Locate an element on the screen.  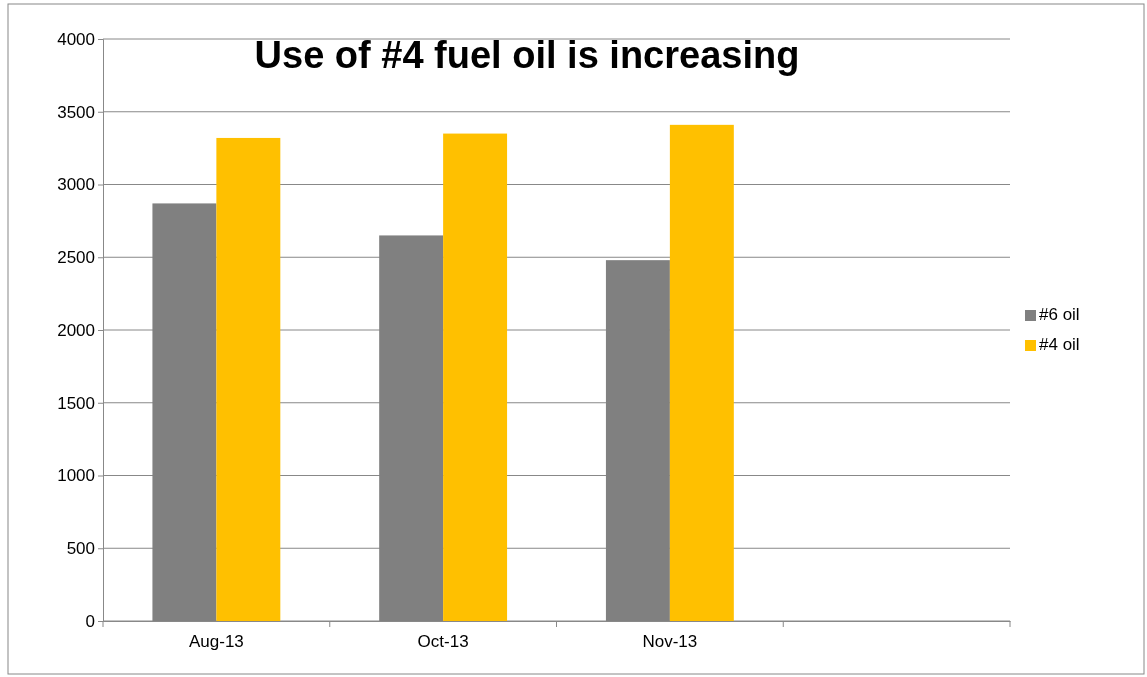
y-tick-label: 3000 is located at coordinates (76, 185).